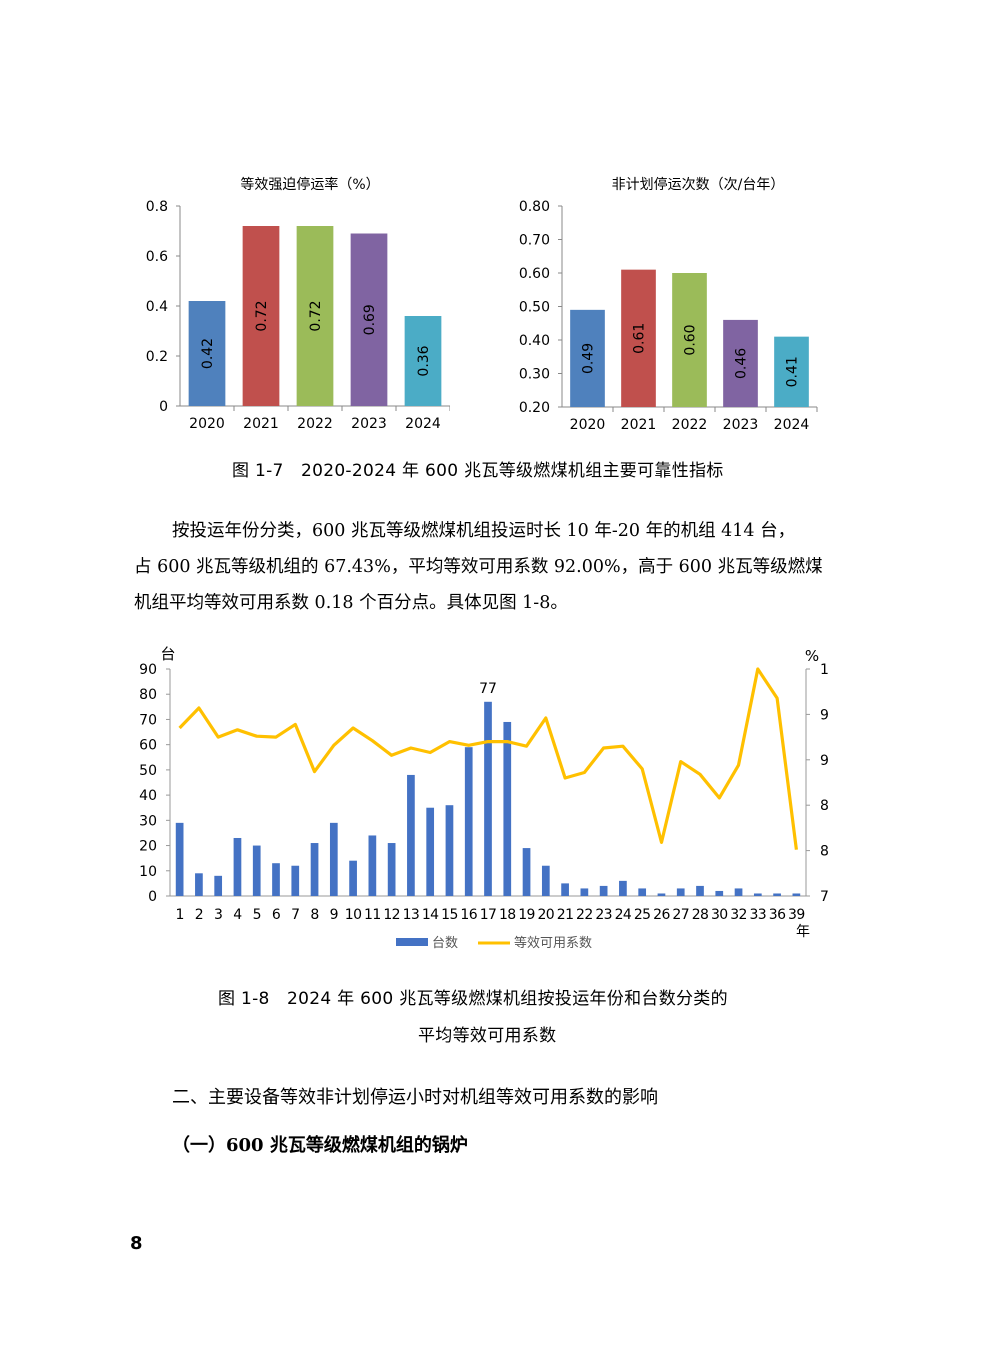  What do you see at coordinates (430, 915) in the screenshot?
I see `x-tick-label: 14` at bounding box center [430, 915].